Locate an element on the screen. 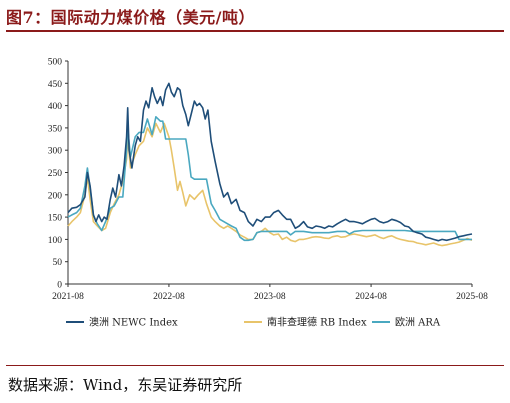  chart-legend: 澳洲 NEWC Index 南非查理德 RB Index 欧洲 ARA is located at coordinates (253, 322).